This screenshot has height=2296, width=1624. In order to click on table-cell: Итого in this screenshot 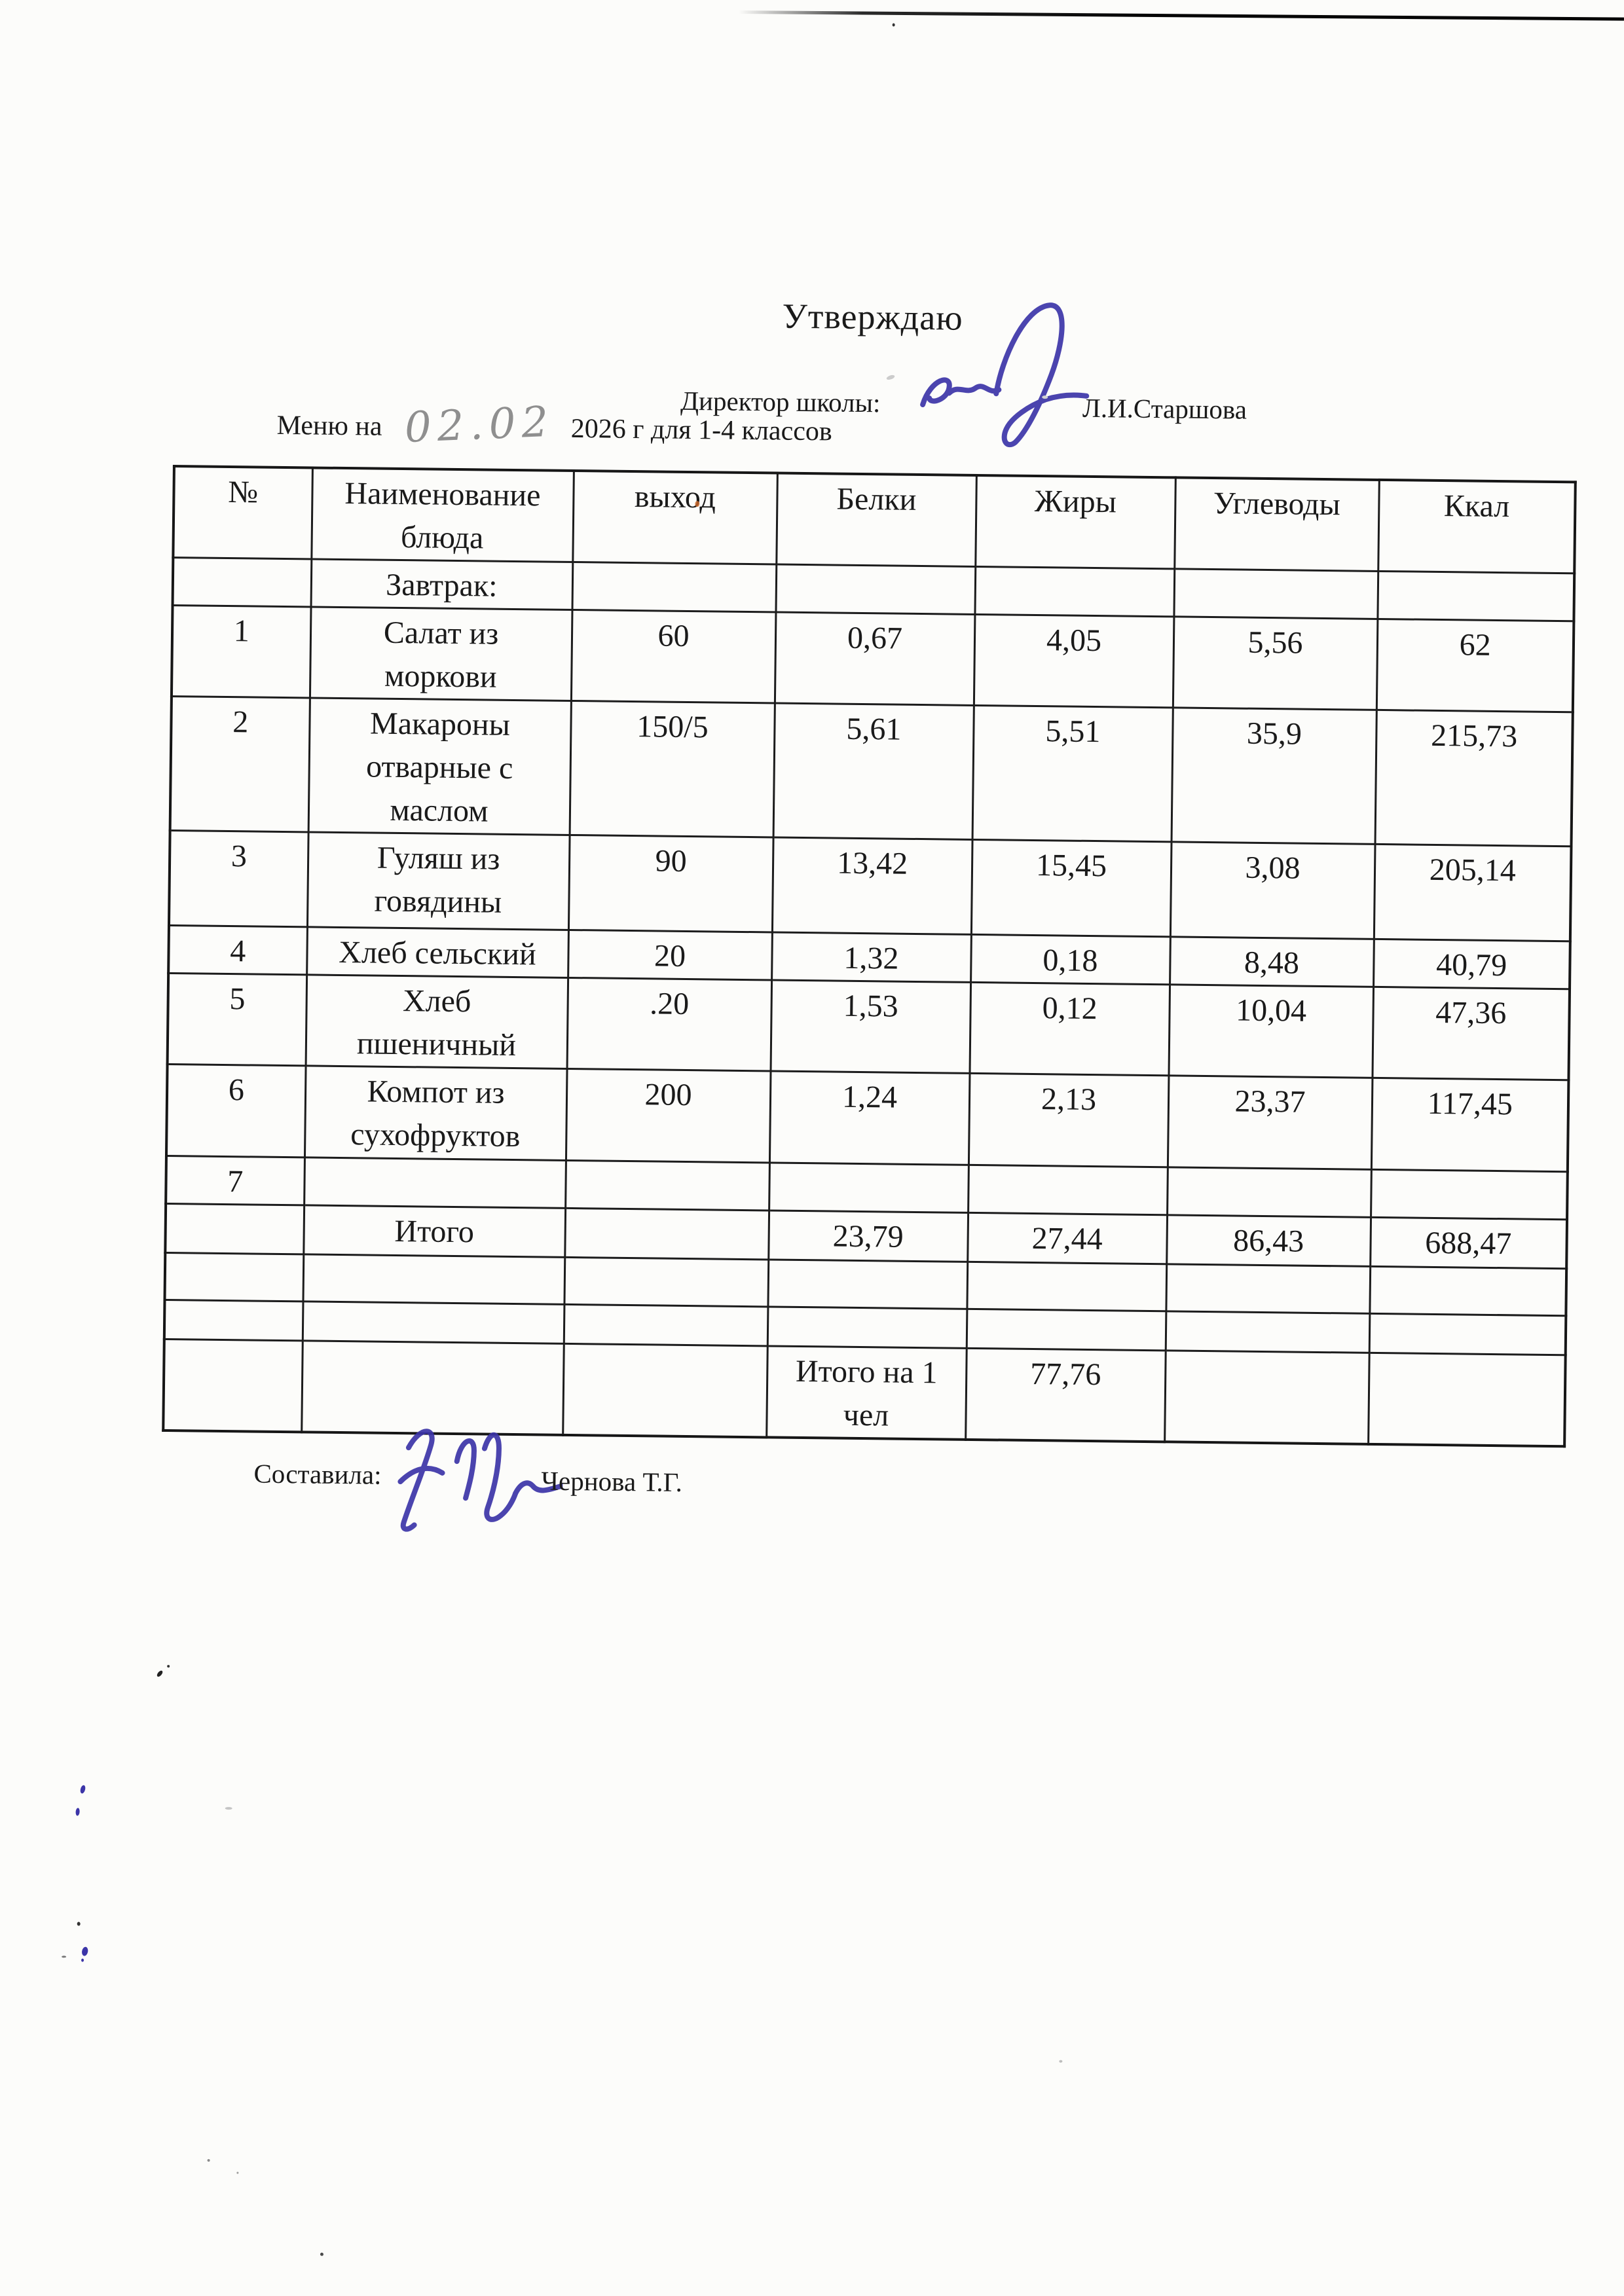, I will do `click(434, 1231)`.